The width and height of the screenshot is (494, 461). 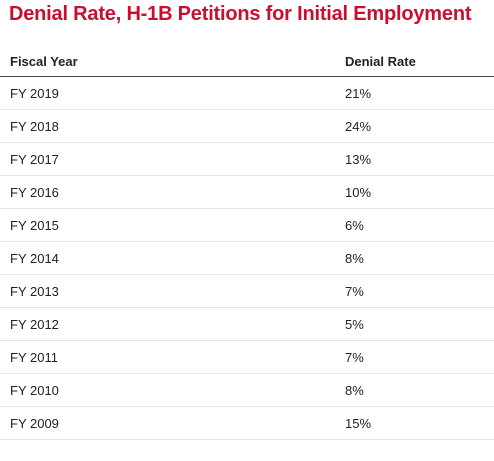 What do you see at coordinates (34, 291) in the screenshot?
I see `table-cell: FY 2013` at bounding box center [34, 291].